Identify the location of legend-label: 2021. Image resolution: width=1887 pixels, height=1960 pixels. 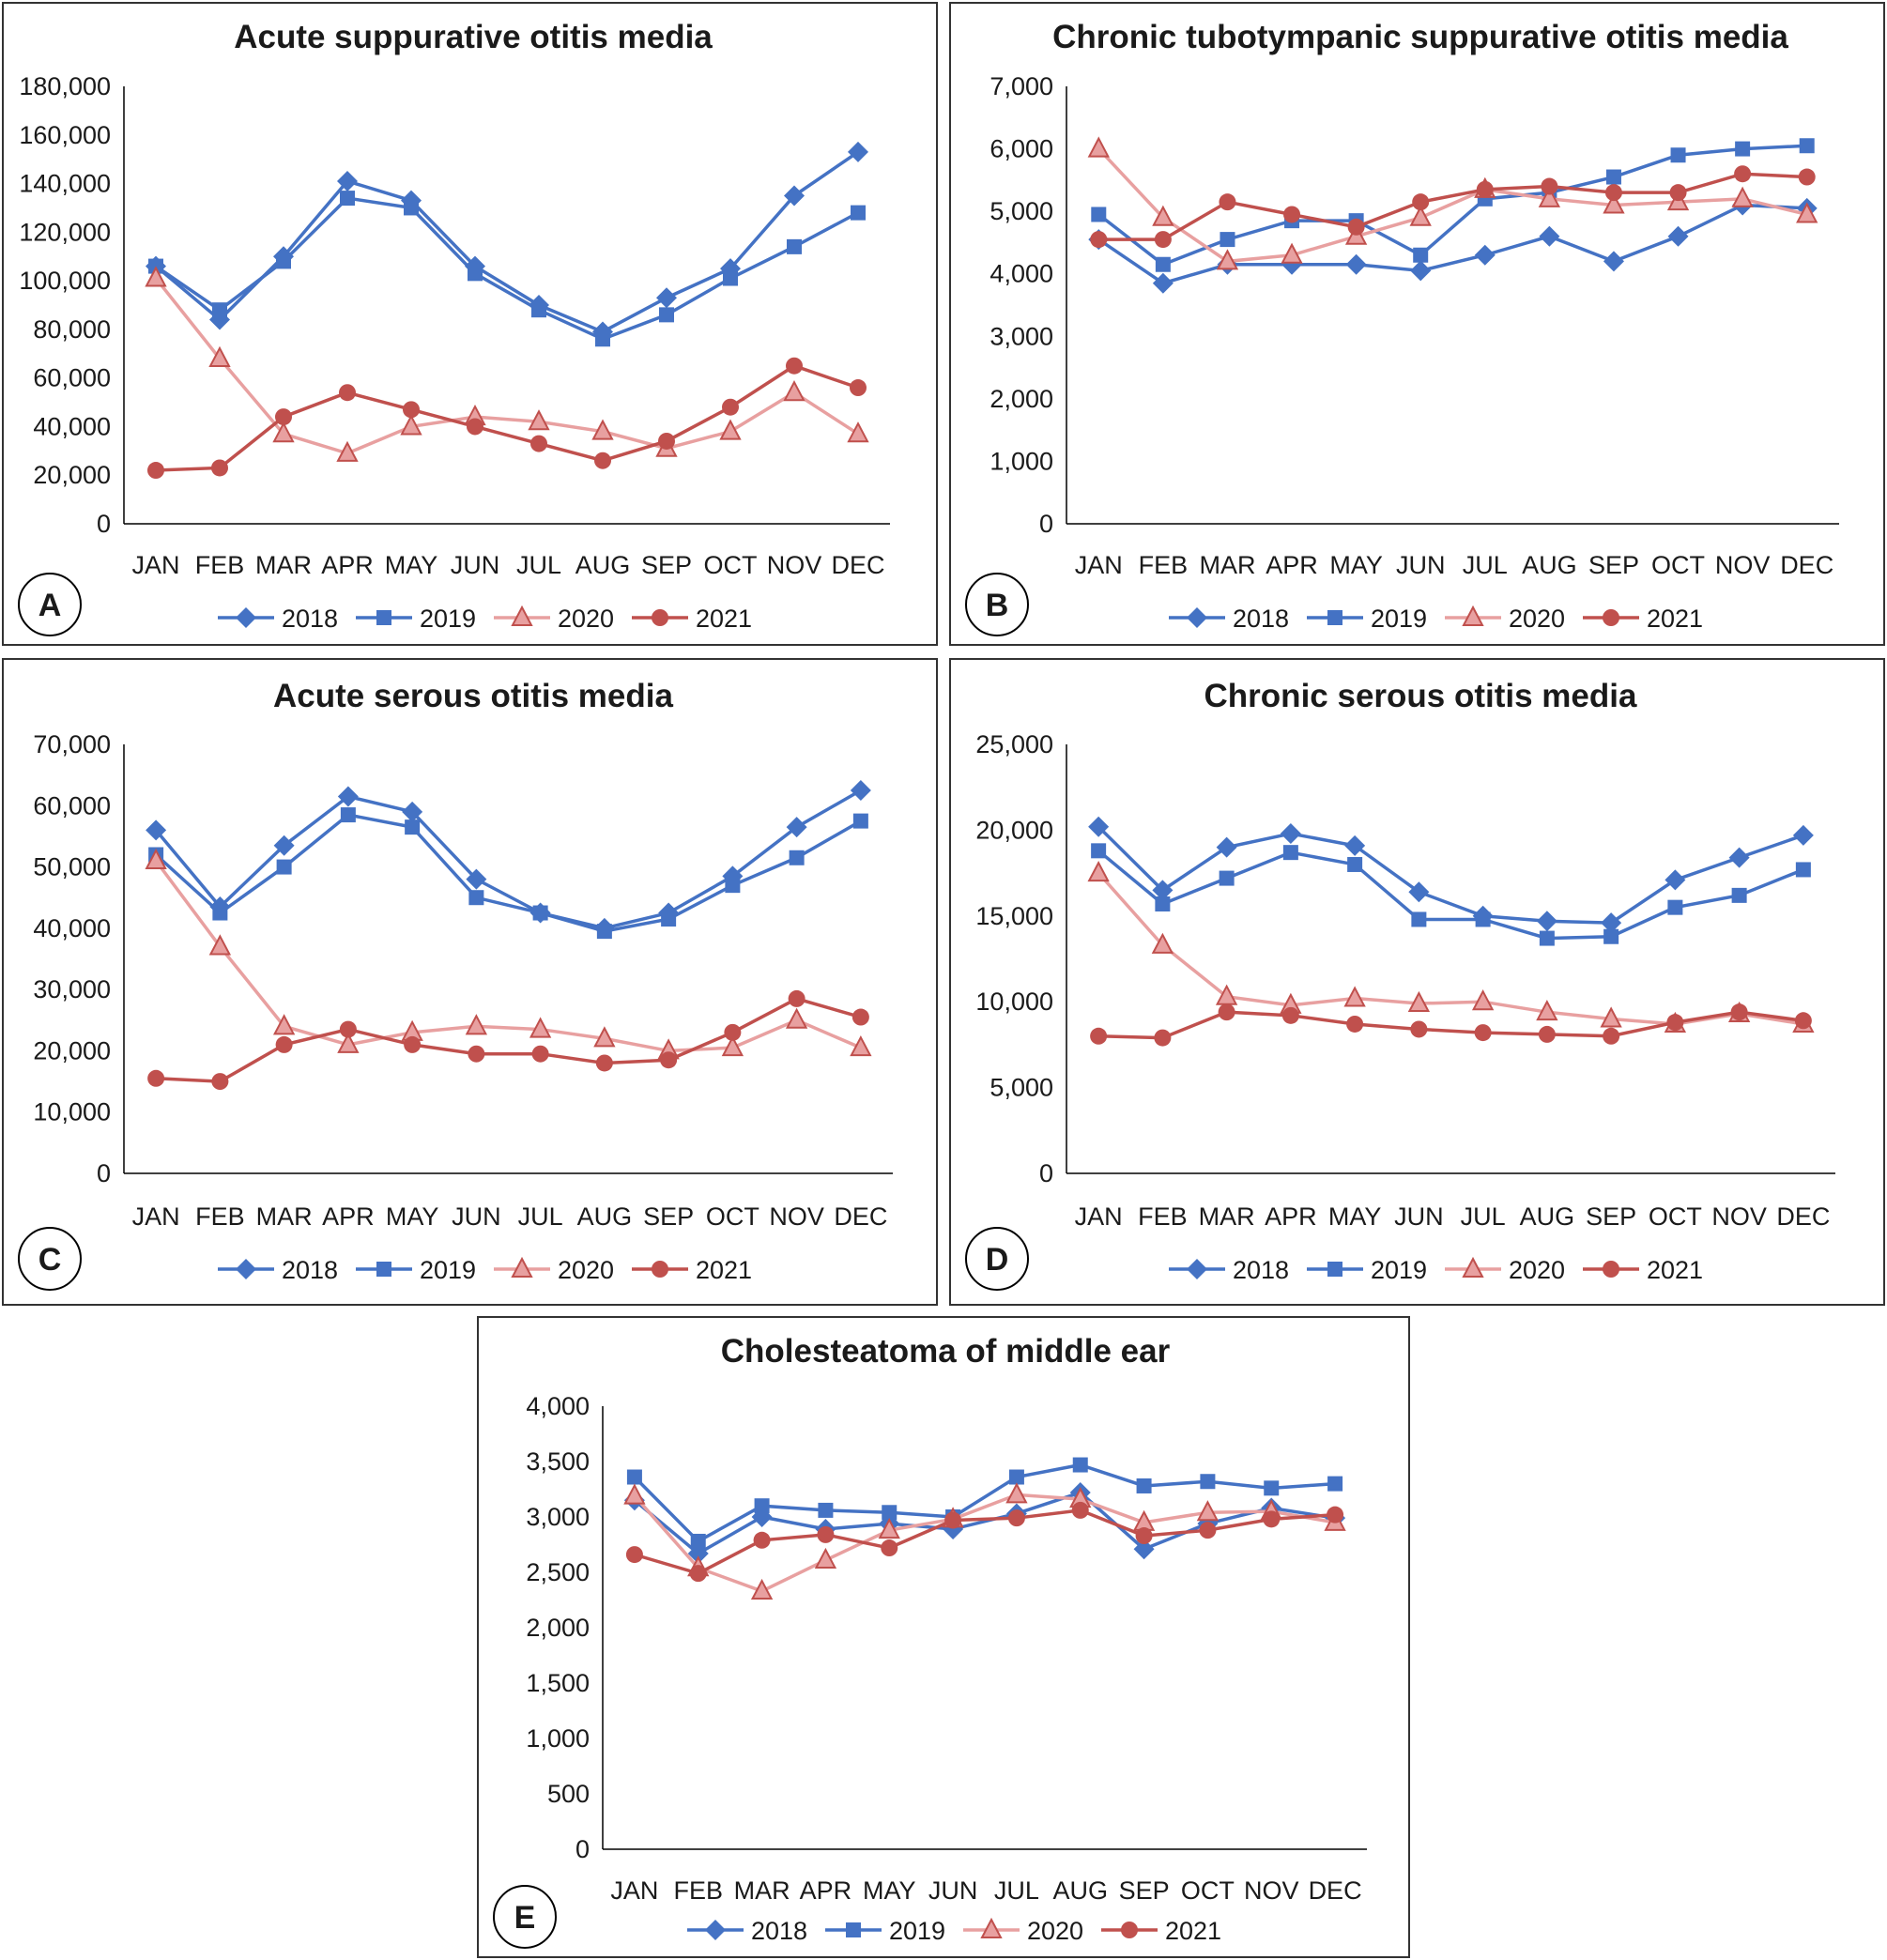
(724, 1270).